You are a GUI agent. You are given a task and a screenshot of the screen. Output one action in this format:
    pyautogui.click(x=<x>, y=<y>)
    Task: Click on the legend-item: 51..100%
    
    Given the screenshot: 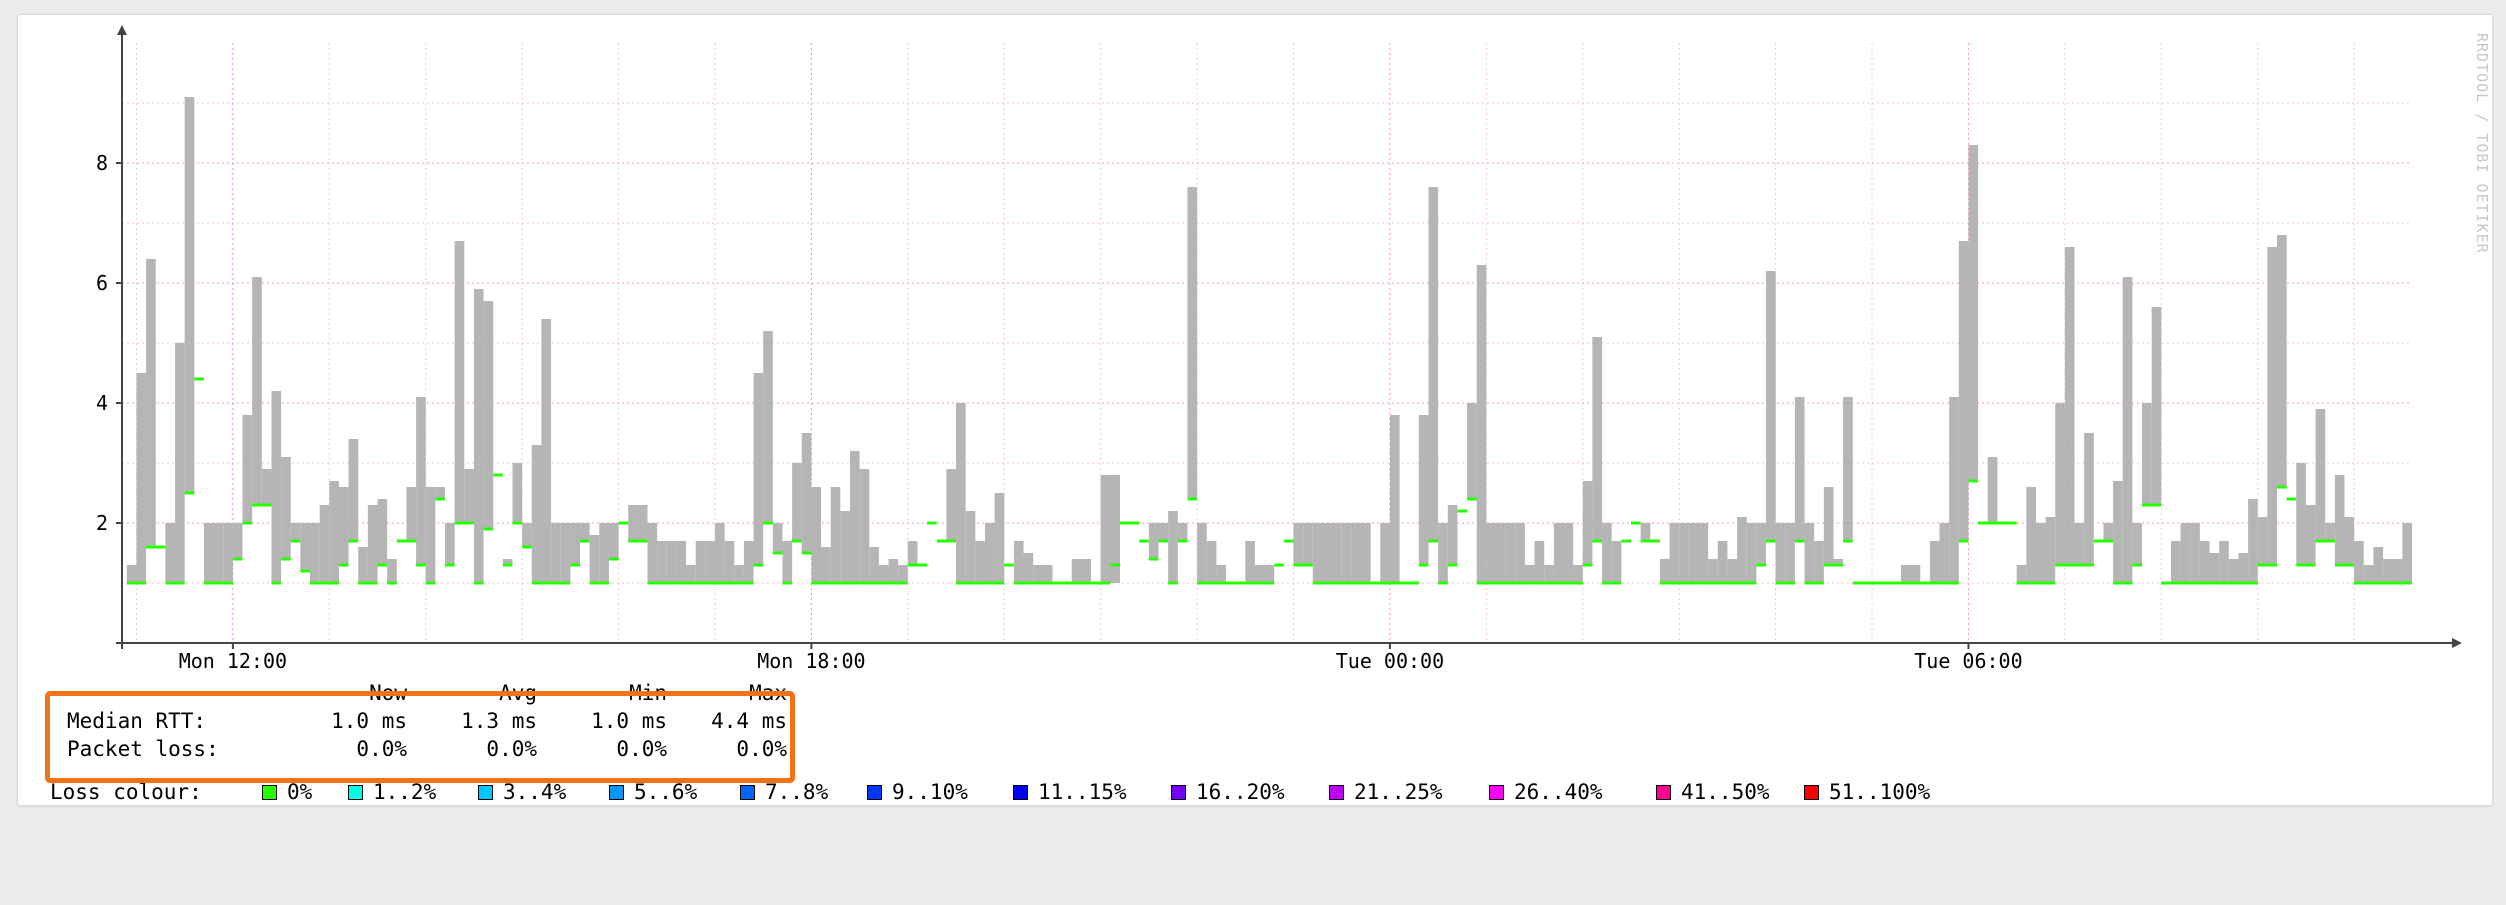 What is the action you would take?
    pyautogui.click(x=1867, y=792)
    